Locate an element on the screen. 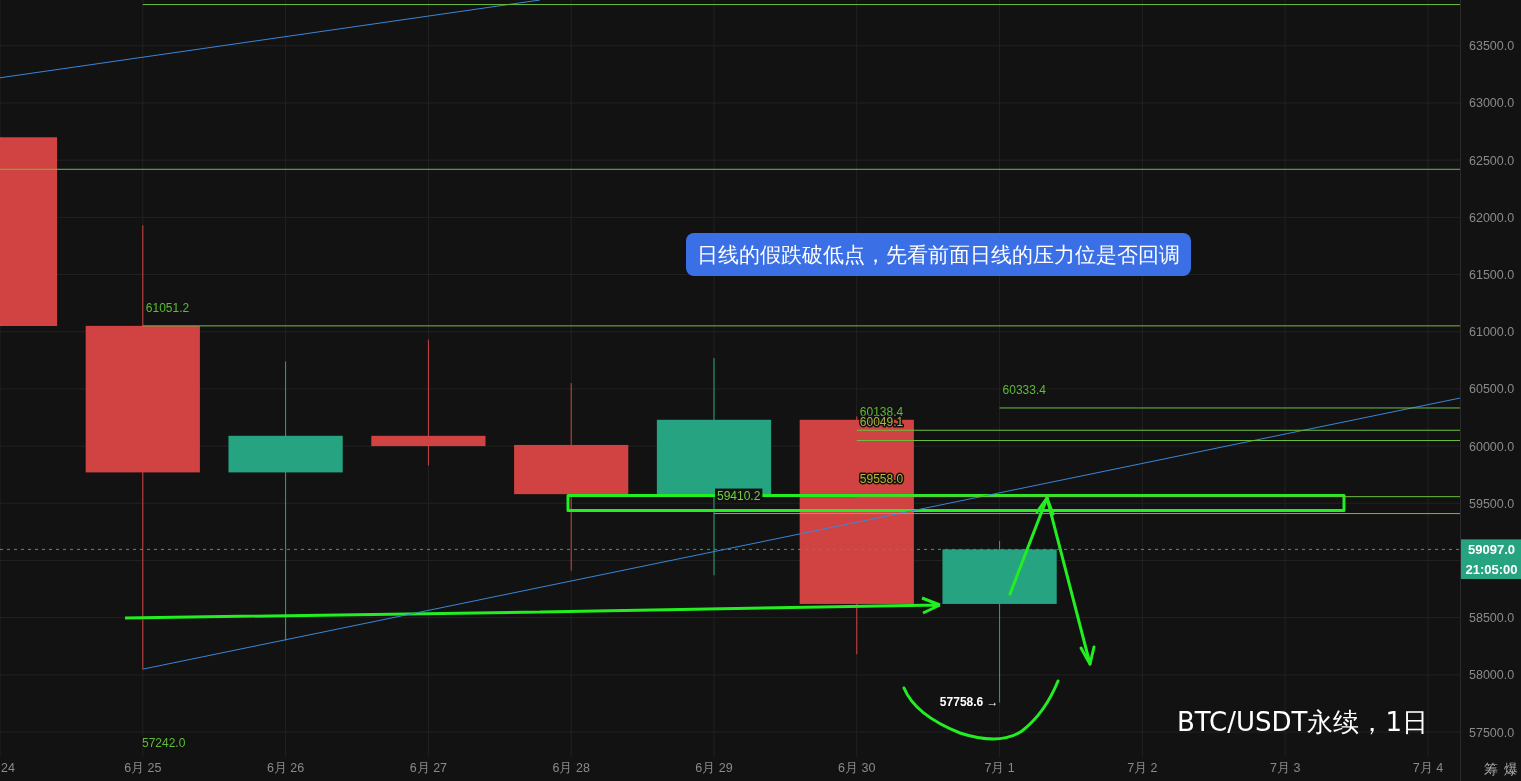 The height and width of the screenshot is (781, 1521). annotation: 日线的假跌破低点，先看前面日线的压力位是否回调 is located at coordinates (938, 254).